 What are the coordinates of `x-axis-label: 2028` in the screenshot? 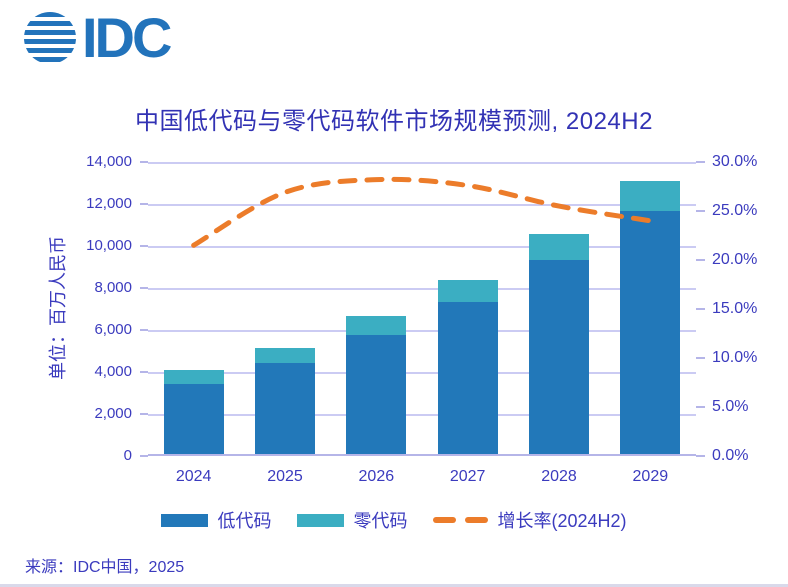 It's located at (559, 476).